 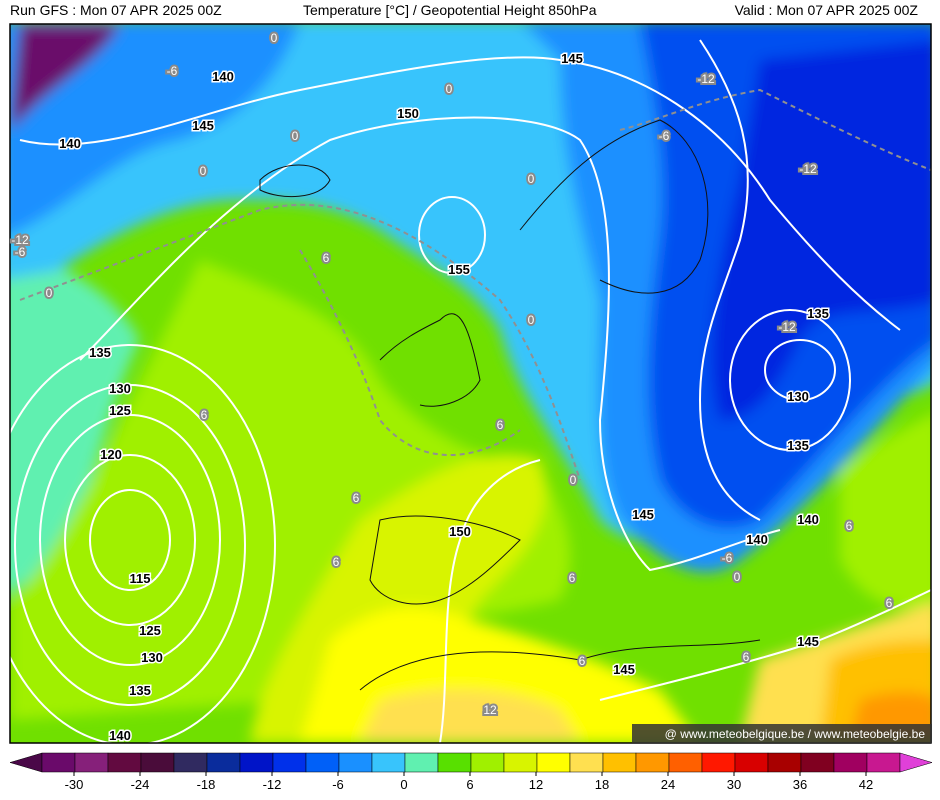 I want to click on colorbar-tick-label: 12, so click(x=536, y=784).